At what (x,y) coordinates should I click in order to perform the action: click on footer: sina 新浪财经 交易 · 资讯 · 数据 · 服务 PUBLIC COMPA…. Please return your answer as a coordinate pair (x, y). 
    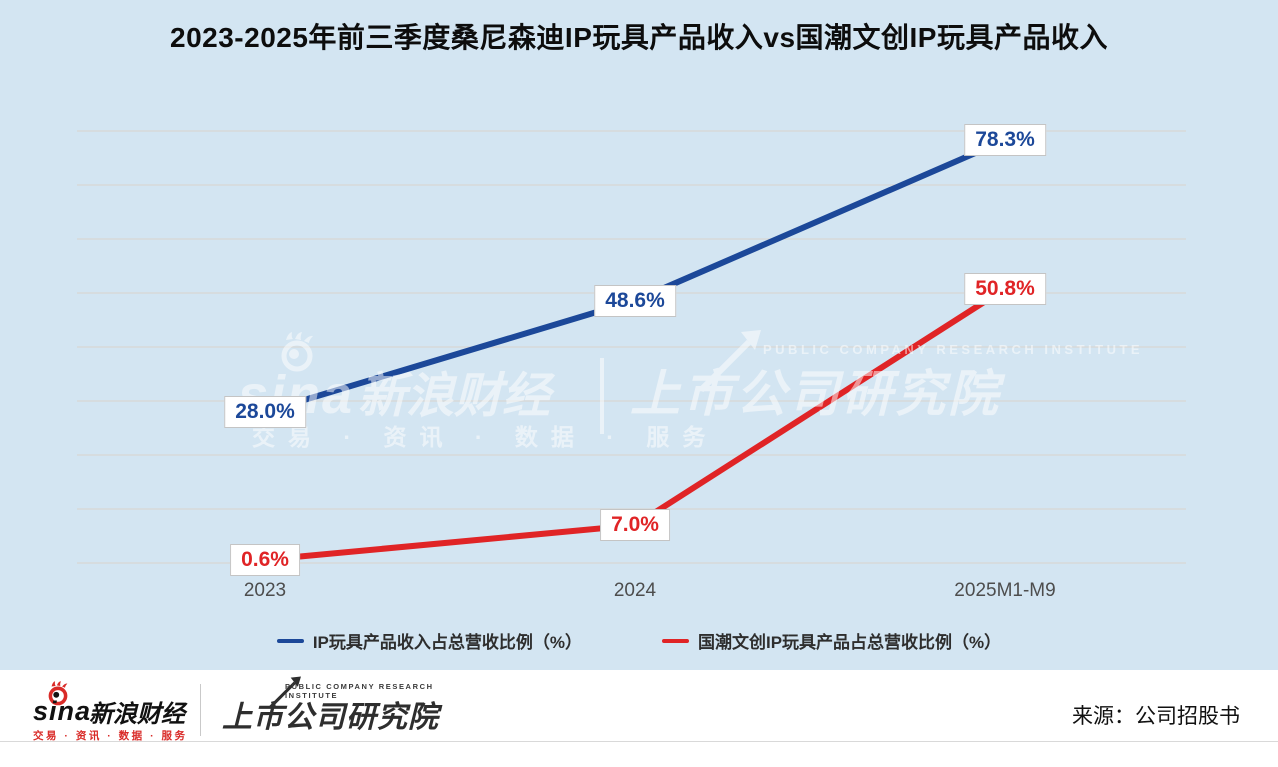
    Looking at the image, I should click on (639, 718).